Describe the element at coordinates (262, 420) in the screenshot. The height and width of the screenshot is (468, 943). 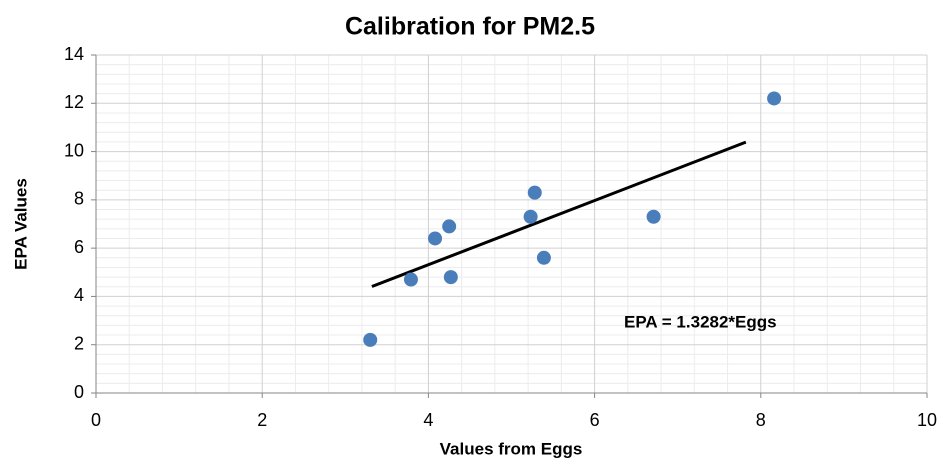
I see `x-tick-label: 2` at that location.